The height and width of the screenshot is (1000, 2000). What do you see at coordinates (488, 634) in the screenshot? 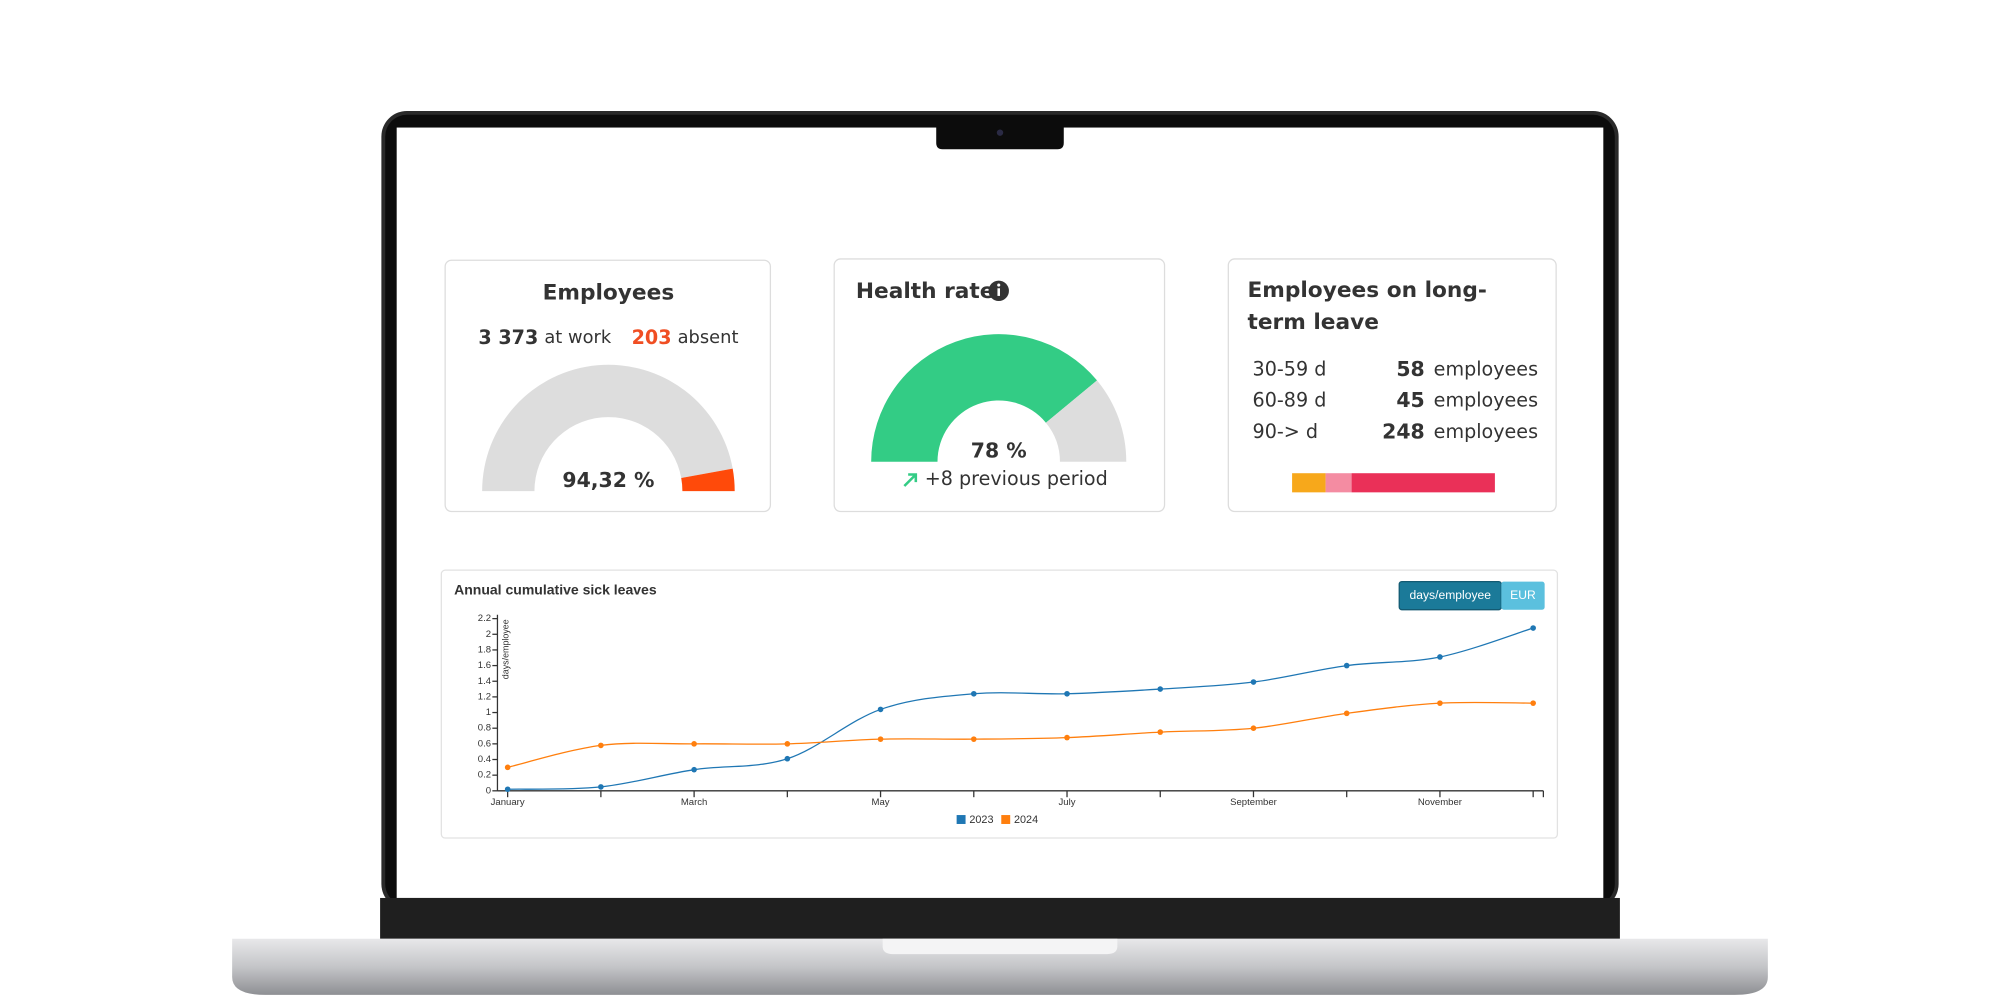
I see `y-tick-label: 2` at bounding box center [488, 634].